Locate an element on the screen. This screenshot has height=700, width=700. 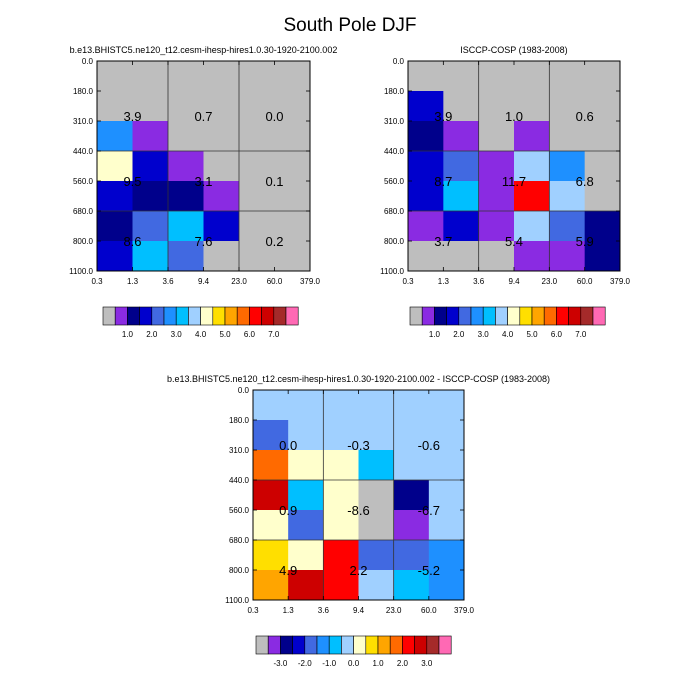
group-dividers is located at coordinates (203, 166).